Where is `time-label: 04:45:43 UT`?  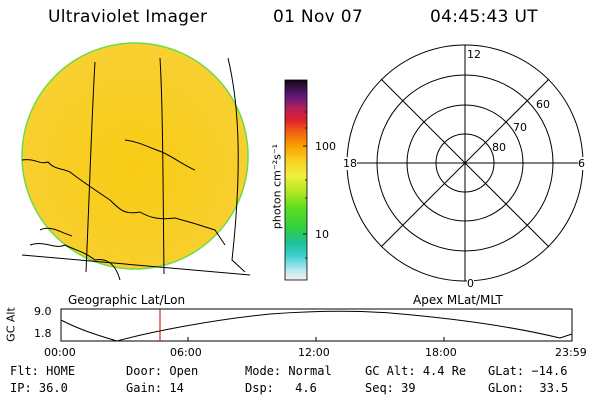
time-label: 04:45:43 UT is located at coordinates (484, 17).